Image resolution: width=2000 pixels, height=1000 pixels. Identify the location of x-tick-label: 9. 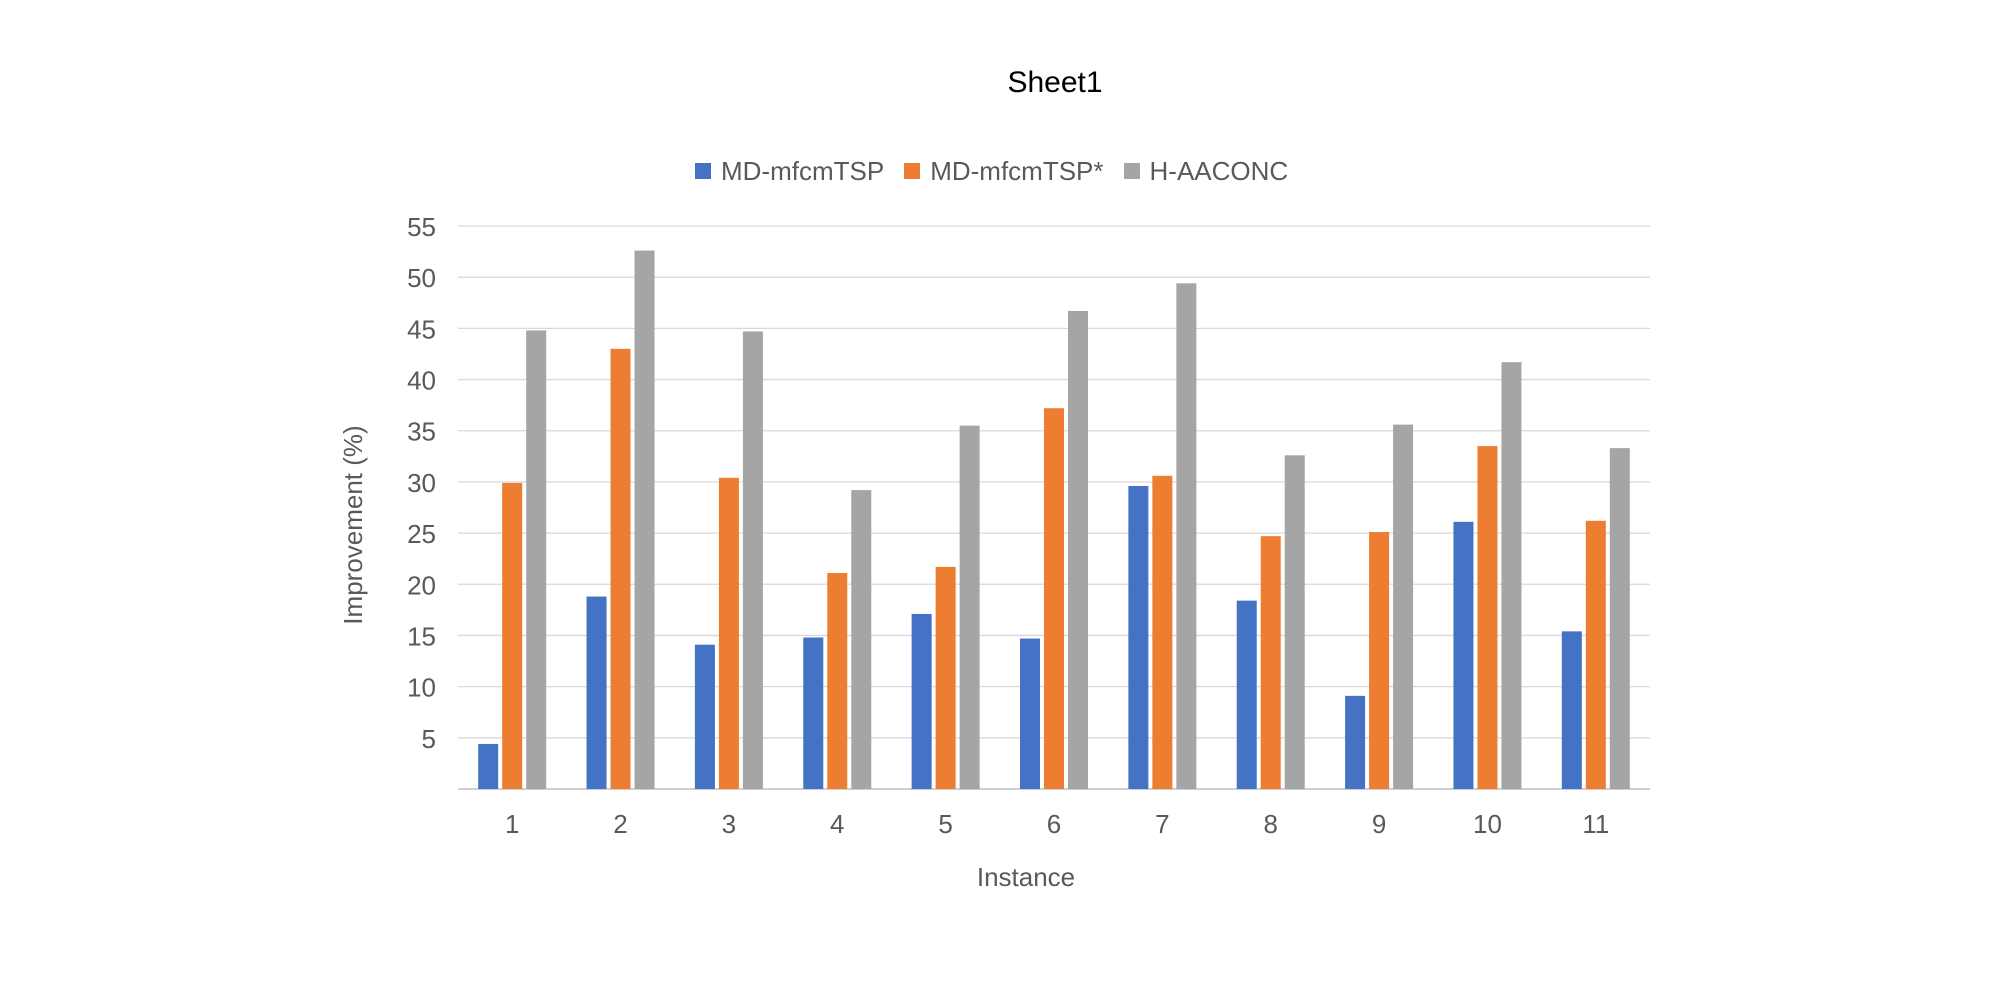
(1379, 824).